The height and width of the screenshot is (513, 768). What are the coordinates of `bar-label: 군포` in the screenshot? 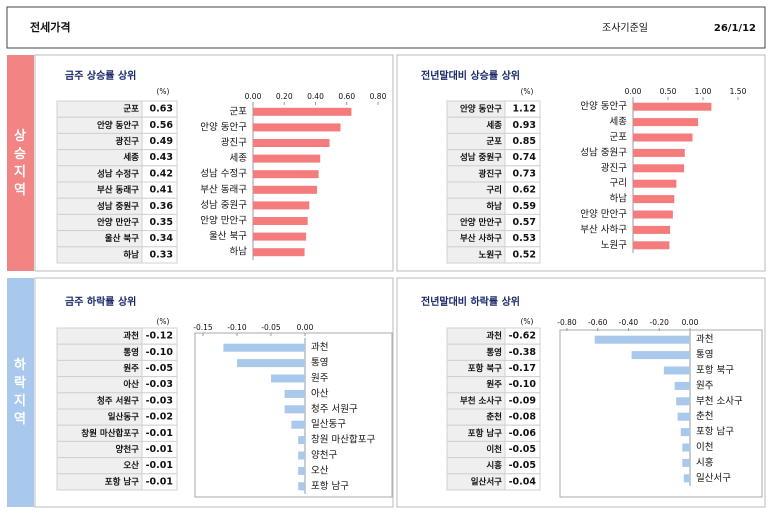 It's located at (619, 137).